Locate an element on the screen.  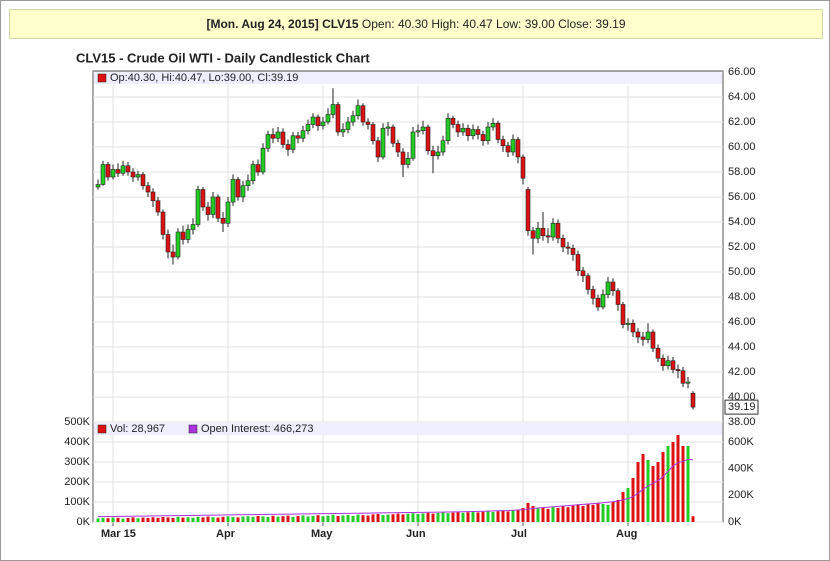
x-tick-label: Apr is located at coordinates (226, 534).